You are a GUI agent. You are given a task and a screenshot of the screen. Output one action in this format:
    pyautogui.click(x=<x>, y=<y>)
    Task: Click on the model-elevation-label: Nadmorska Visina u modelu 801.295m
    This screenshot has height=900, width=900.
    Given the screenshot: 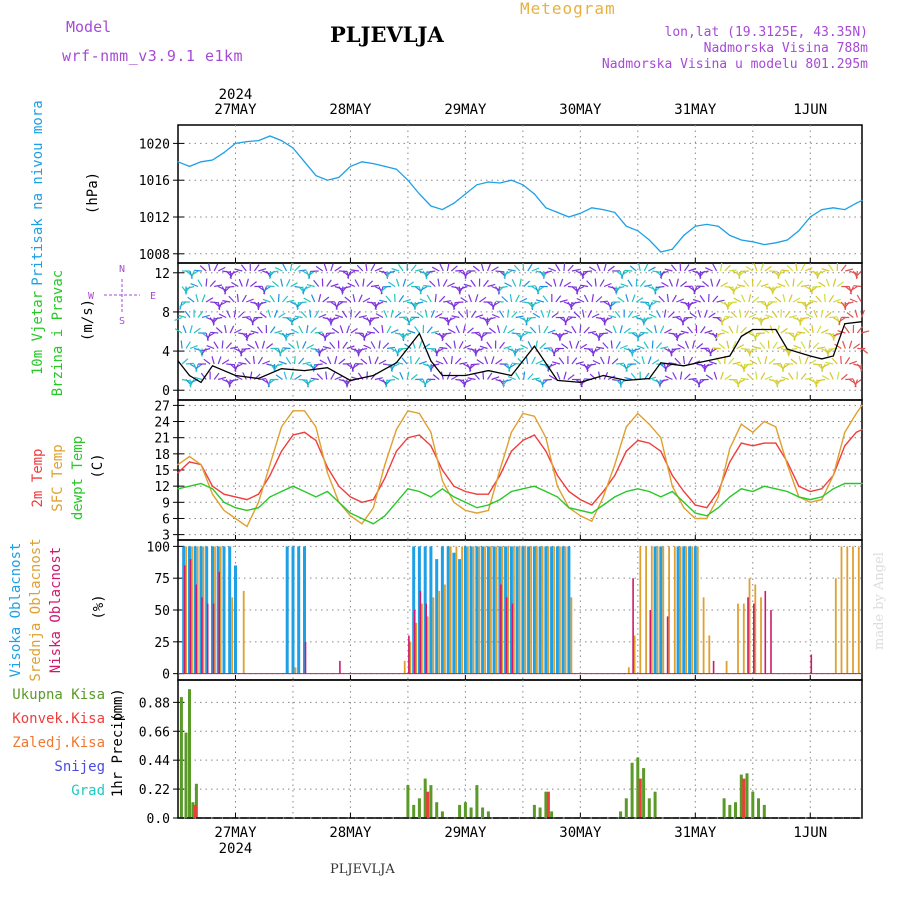 What is the action you would take?
    pyautogui.click(x=734, y=64)
    